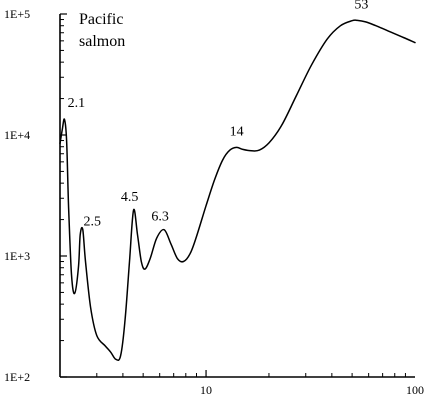 The image size is (431, 419). What do you see at coordinates (101, 19) in the screenshot?
I see `chart-title-line-1: Pacific` at bounding box center [101, 19].